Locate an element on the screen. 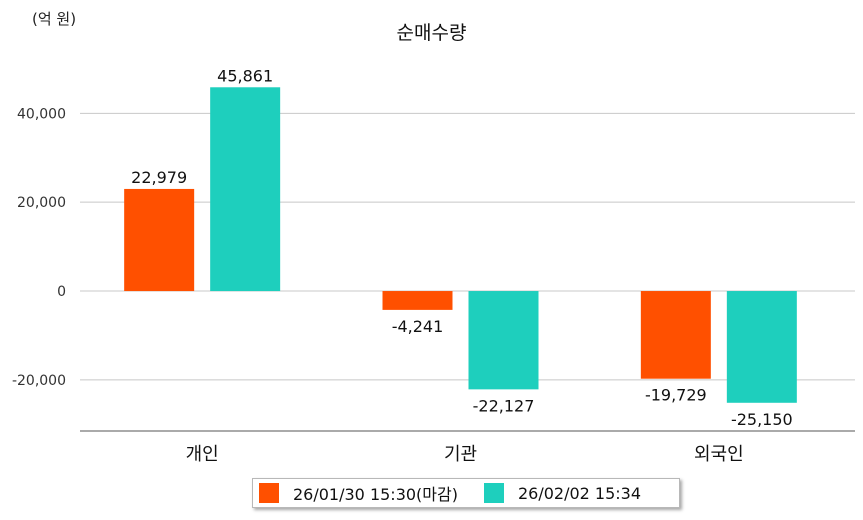 The image size is (863, 520). x-category-label: 개인 is located at coordinates (202, 454).